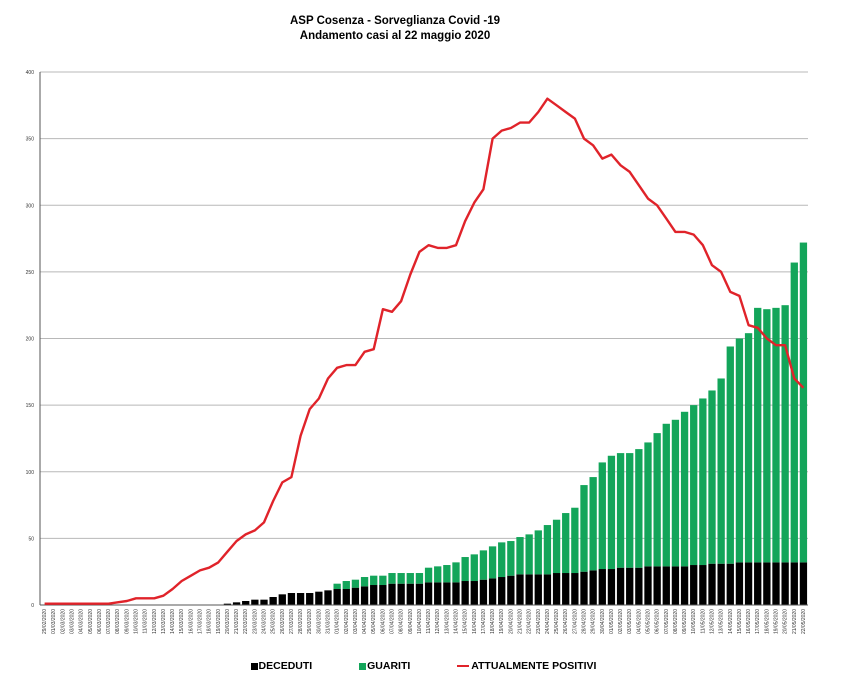 This screenshot has width=847, height=692. I want to click on x-tick-label: 03/04/2020, so click(356, 621).